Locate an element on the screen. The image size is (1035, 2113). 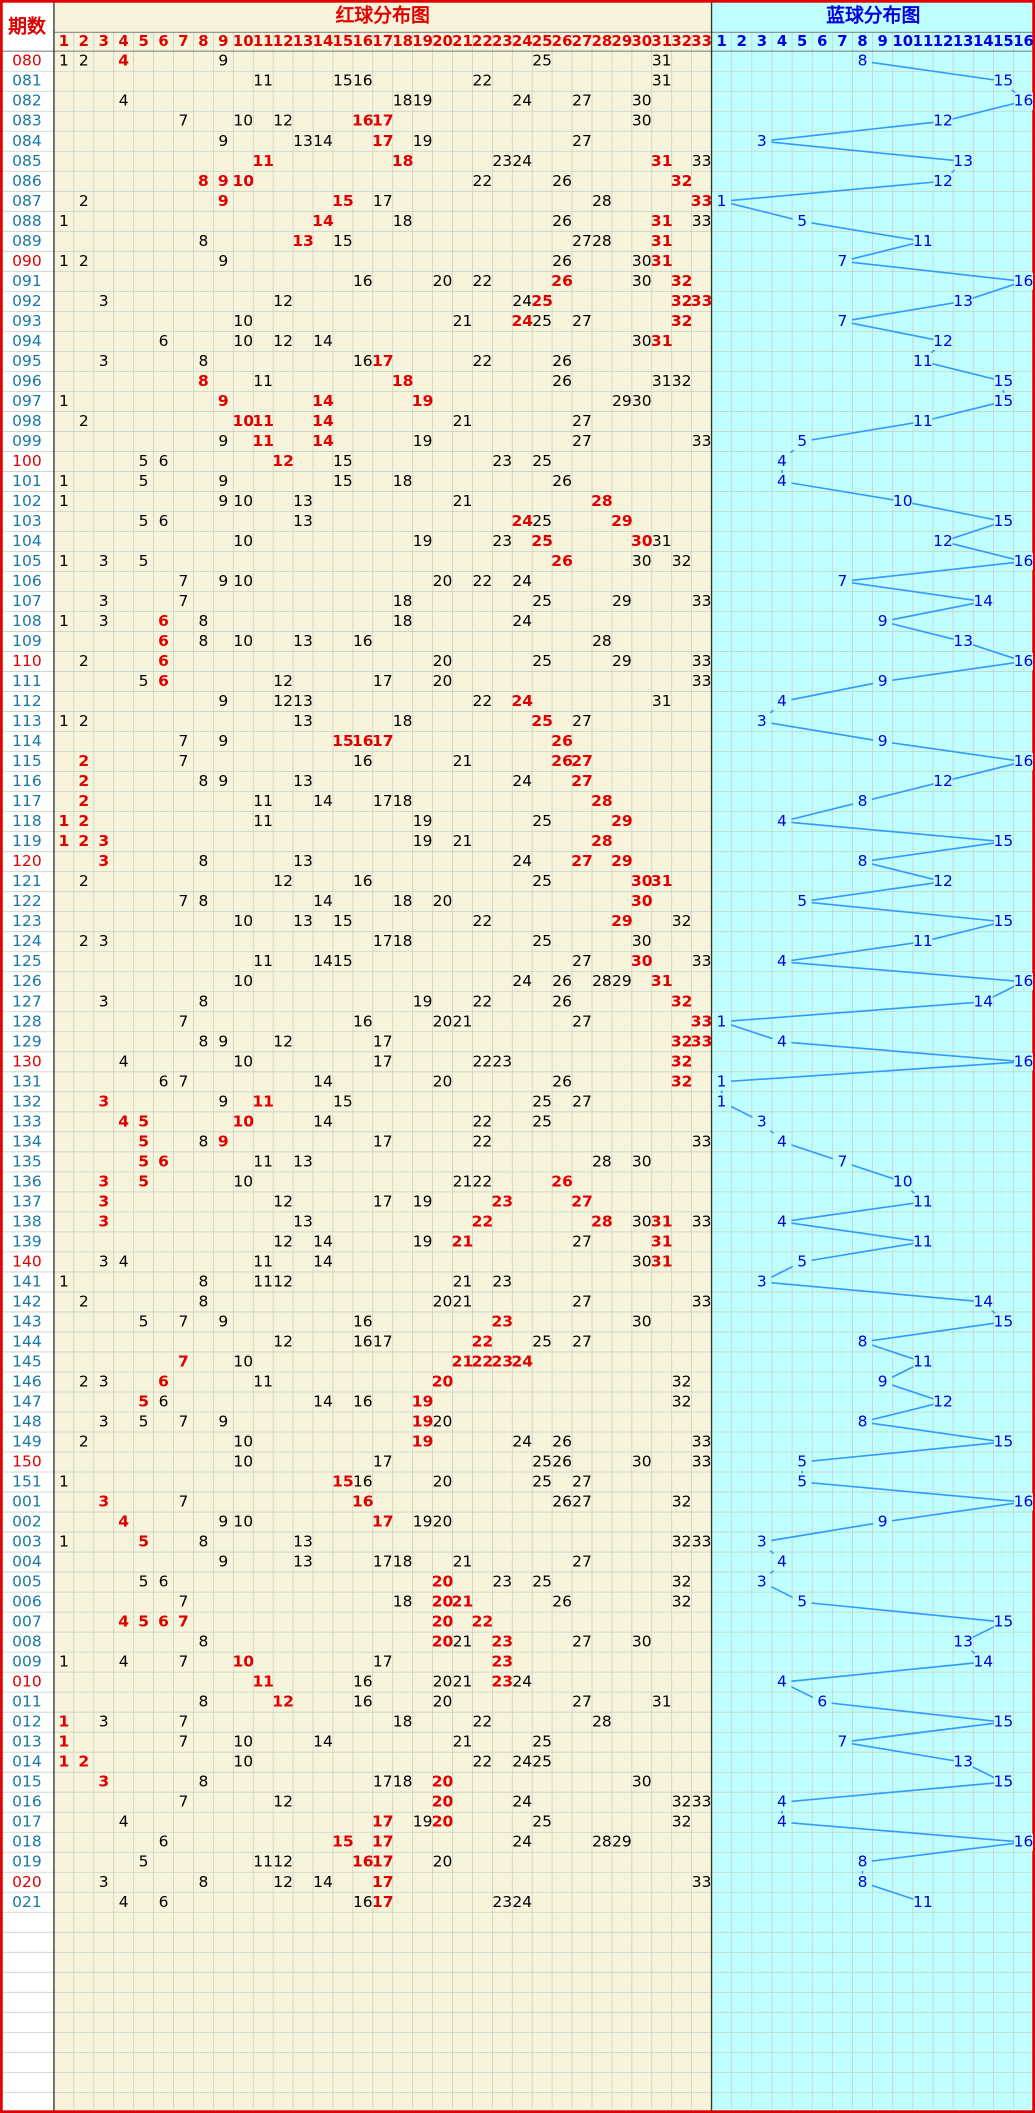
period: 001 is located at coordinates (27, 1502).